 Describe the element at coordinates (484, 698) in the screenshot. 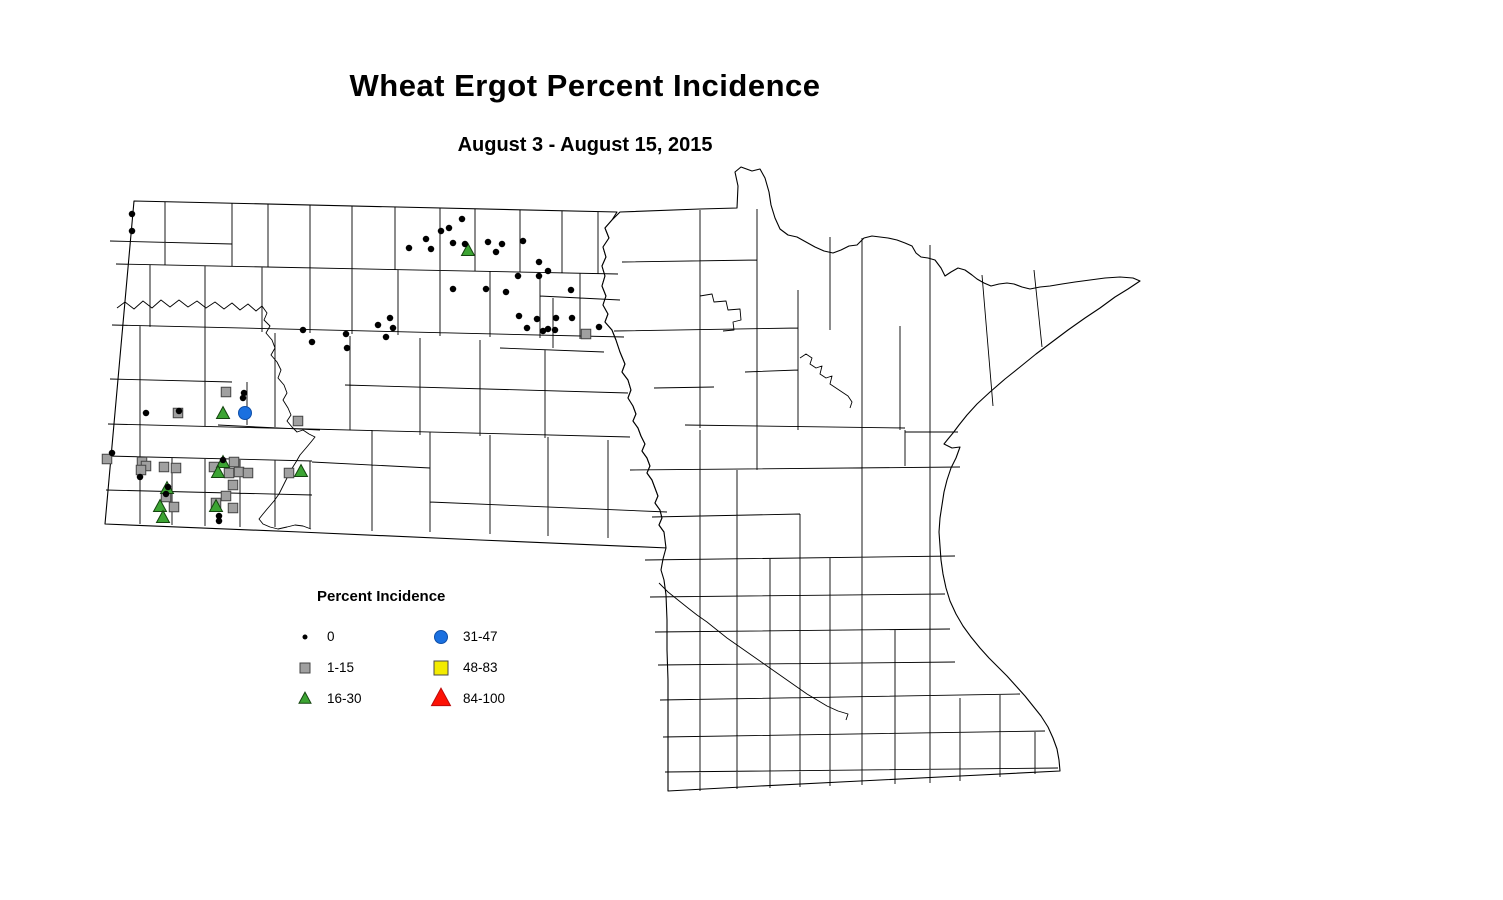

I see `legend-item-label: 84-100` at that location.